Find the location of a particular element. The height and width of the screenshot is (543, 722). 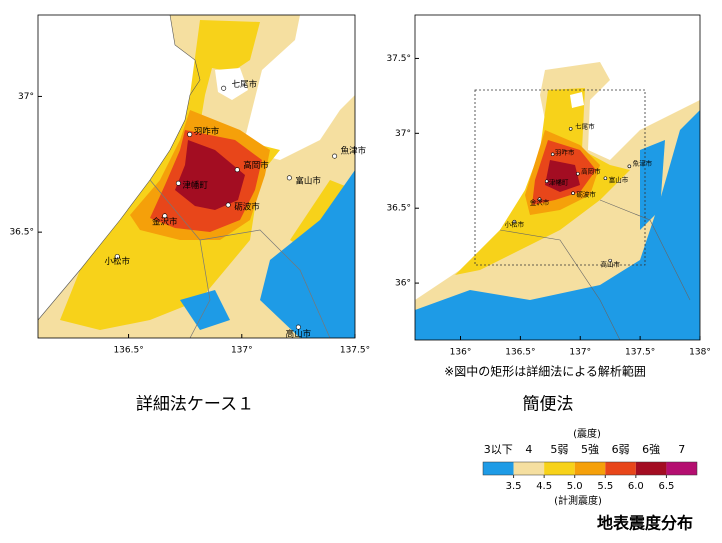

legend-boundary-label: 6.5 is located at coordinates (666, 486).